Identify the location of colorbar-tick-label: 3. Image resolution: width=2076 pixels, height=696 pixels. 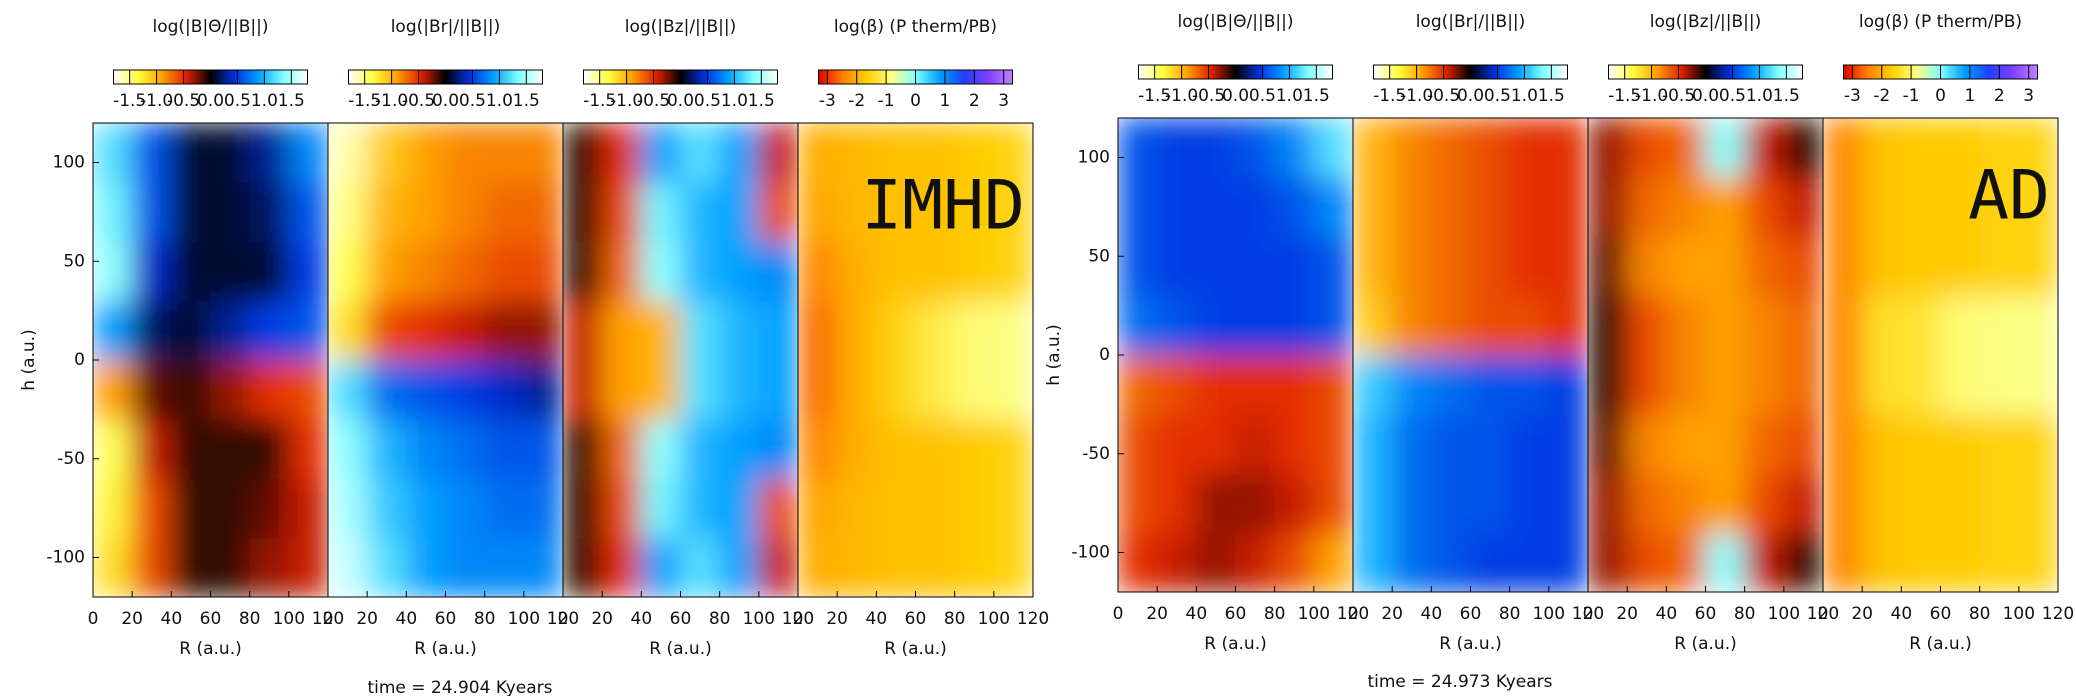
(1003, 101).